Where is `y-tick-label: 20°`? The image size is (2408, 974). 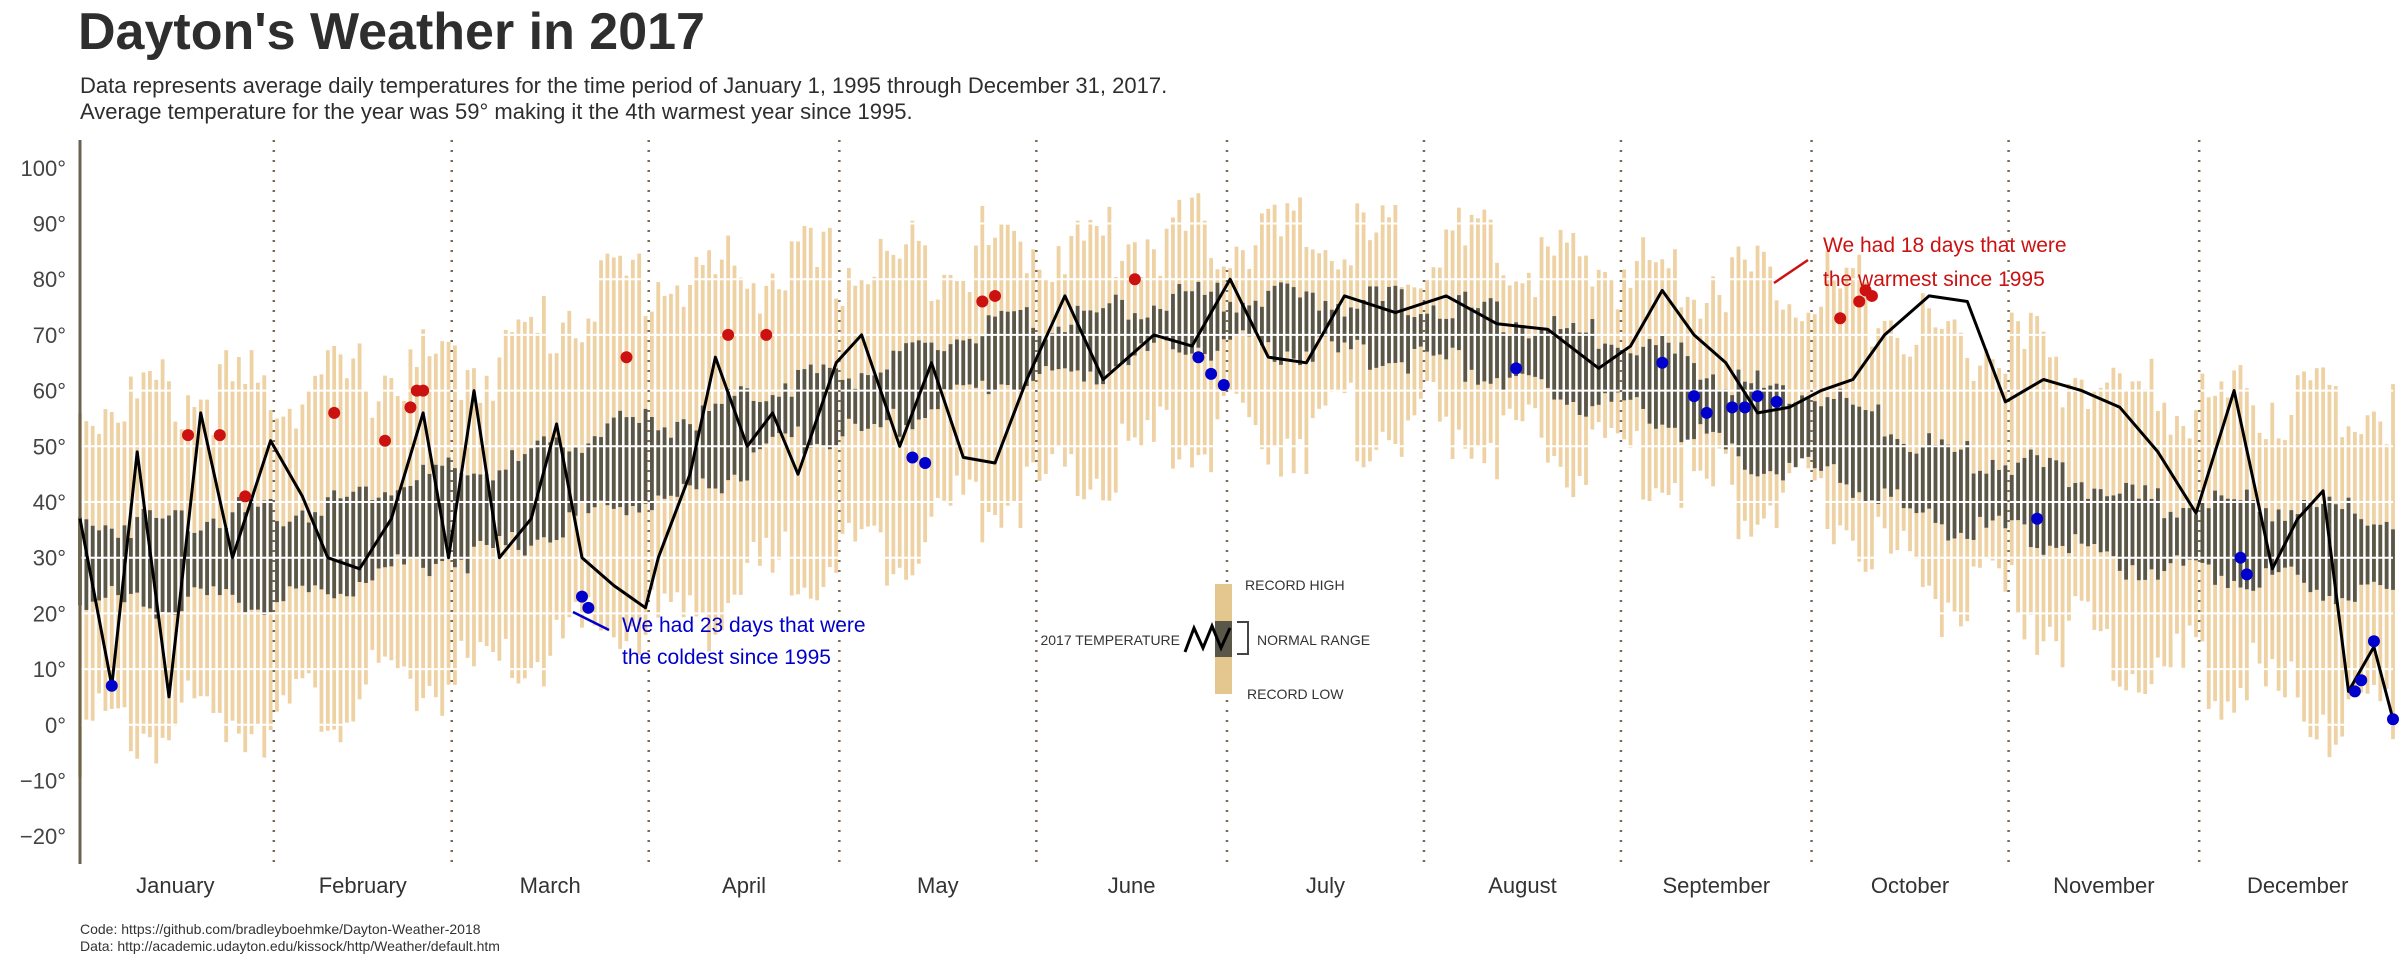 y-tick-label: 20° is located at coordinates (49, 613).